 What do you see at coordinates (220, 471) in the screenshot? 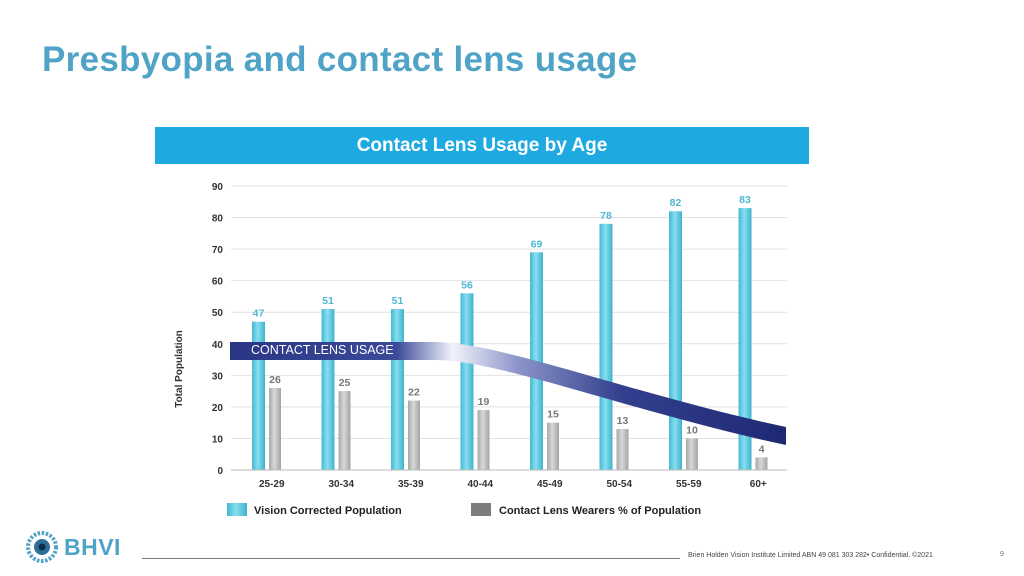
I see `y-tick-label: 0` at bounding box center [220, 471].